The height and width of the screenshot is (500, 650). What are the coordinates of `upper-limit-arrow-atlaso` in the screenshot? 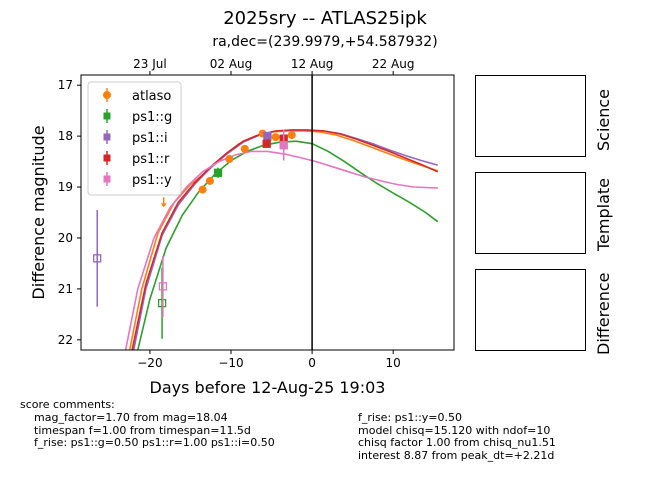 It's located at (163, 205).